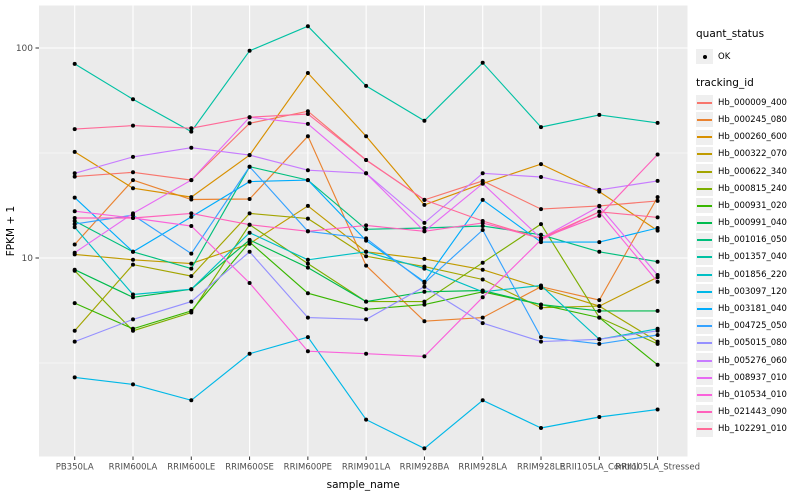 The width and height of the screenshot is (800, 500). I want to click on legend-item-Hb_001016_050: Hb_001016_050, so click(747, 240).